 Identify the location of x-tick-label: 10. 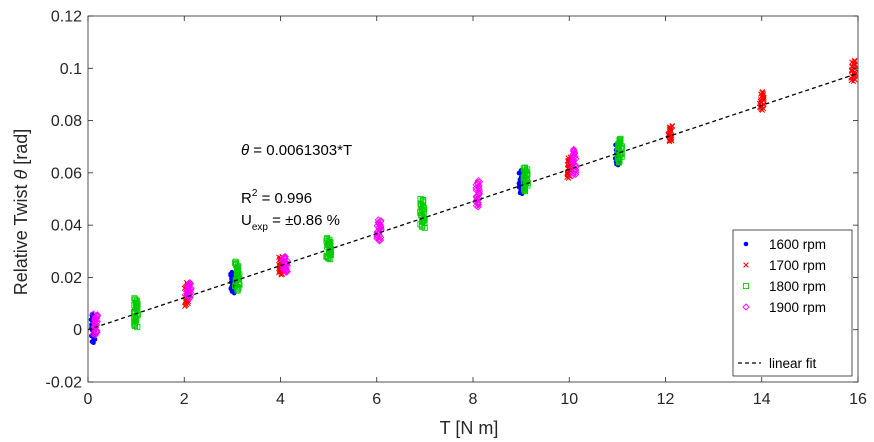
(569, 399).